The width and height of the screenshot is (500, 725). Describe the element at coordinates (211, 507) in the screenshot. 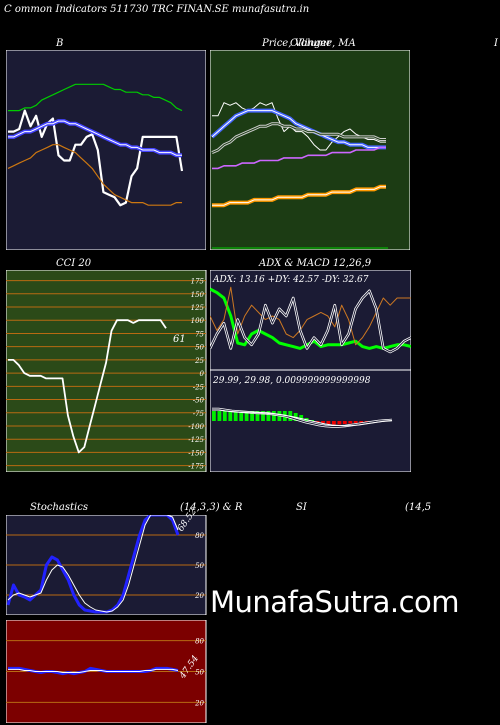

I see `stochastics-params: (14,3,3) & R` at that location.